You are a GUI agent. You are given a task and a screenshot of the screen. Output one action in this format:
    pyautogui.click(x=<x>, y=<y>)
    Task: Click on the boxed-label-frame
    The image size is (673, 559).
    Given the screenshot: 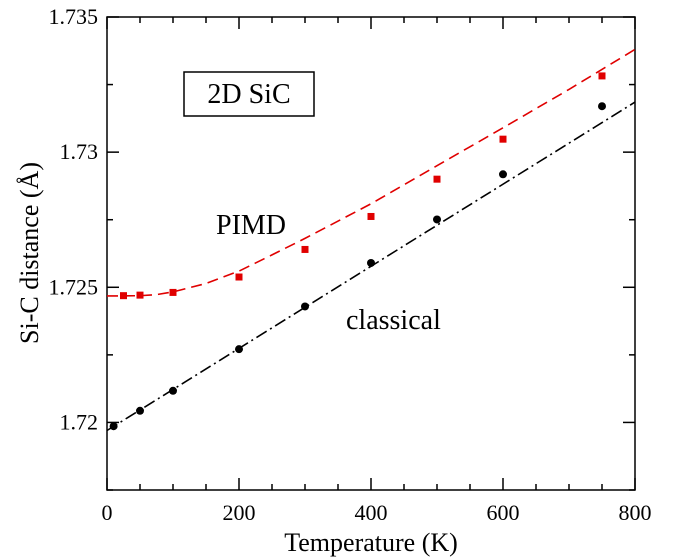 What is the action you would take?
    pyautogui.click(x=249, y=94)
    